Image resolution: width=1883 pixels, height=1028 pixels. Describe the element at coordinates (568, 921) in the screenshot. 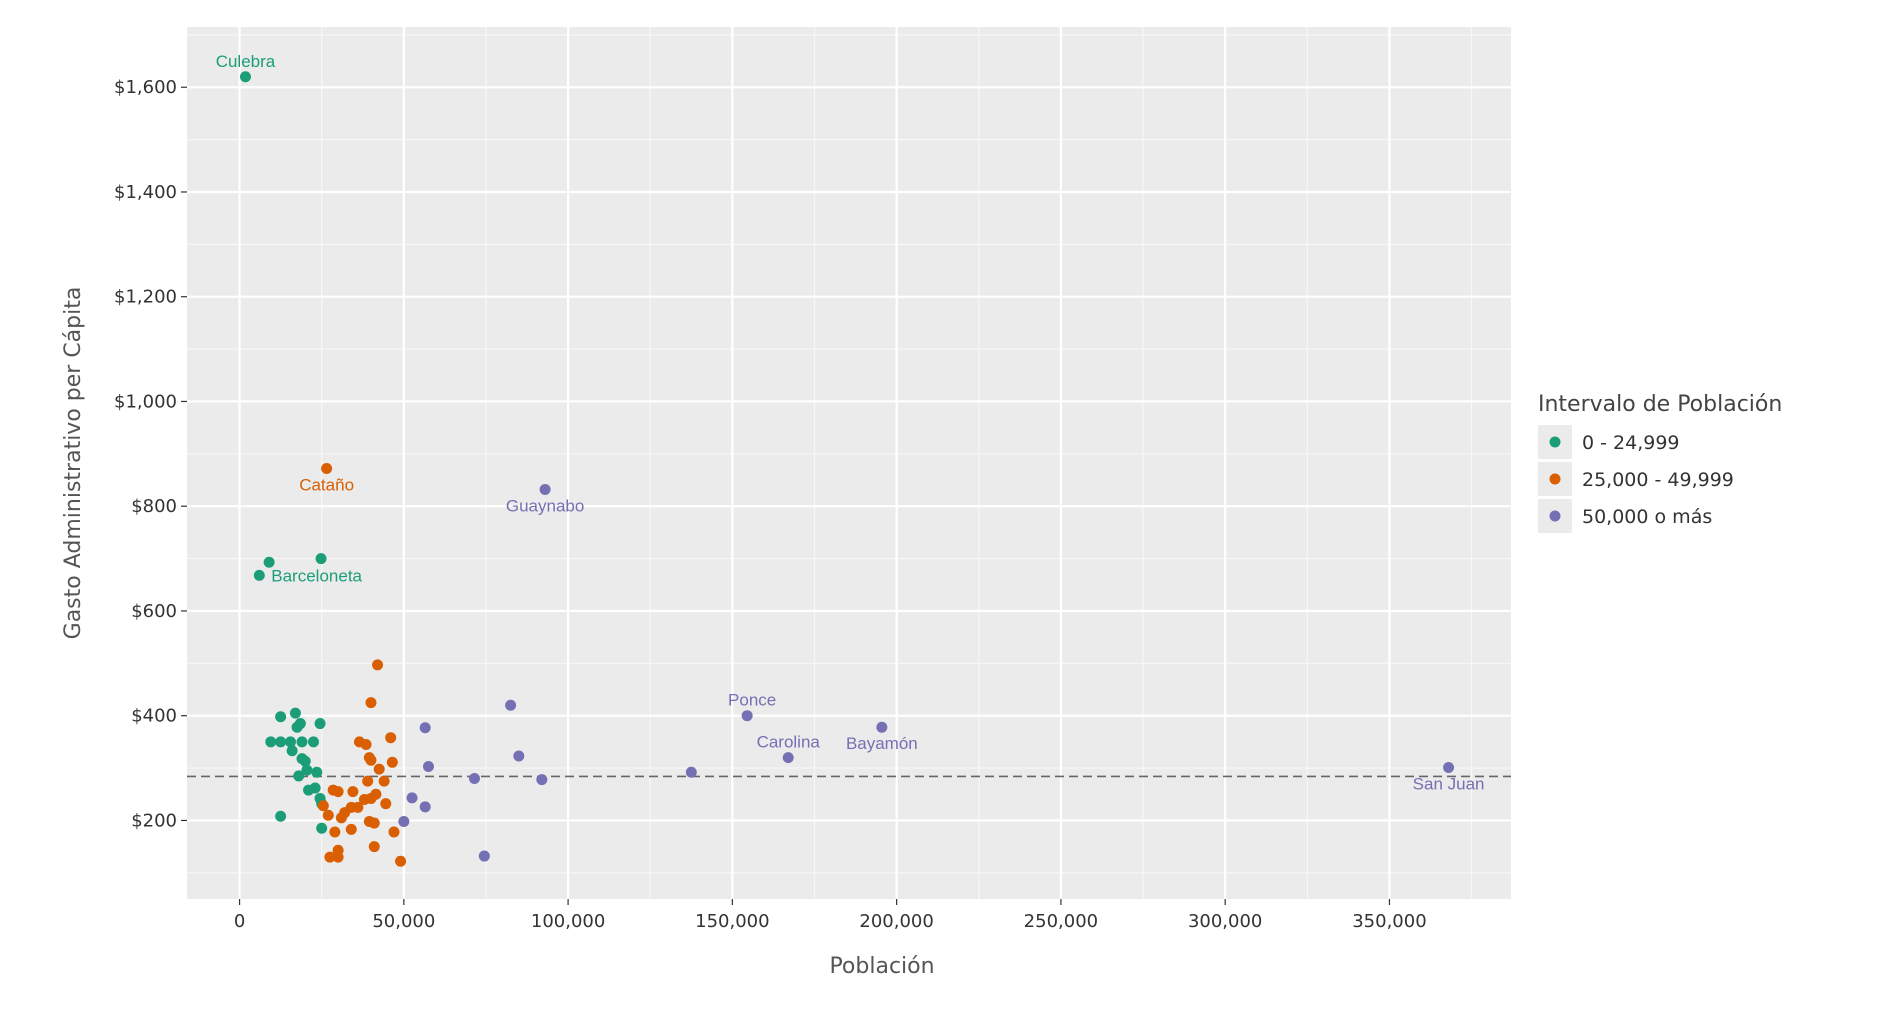

I see `x-tick-label: 100,000` at that location.